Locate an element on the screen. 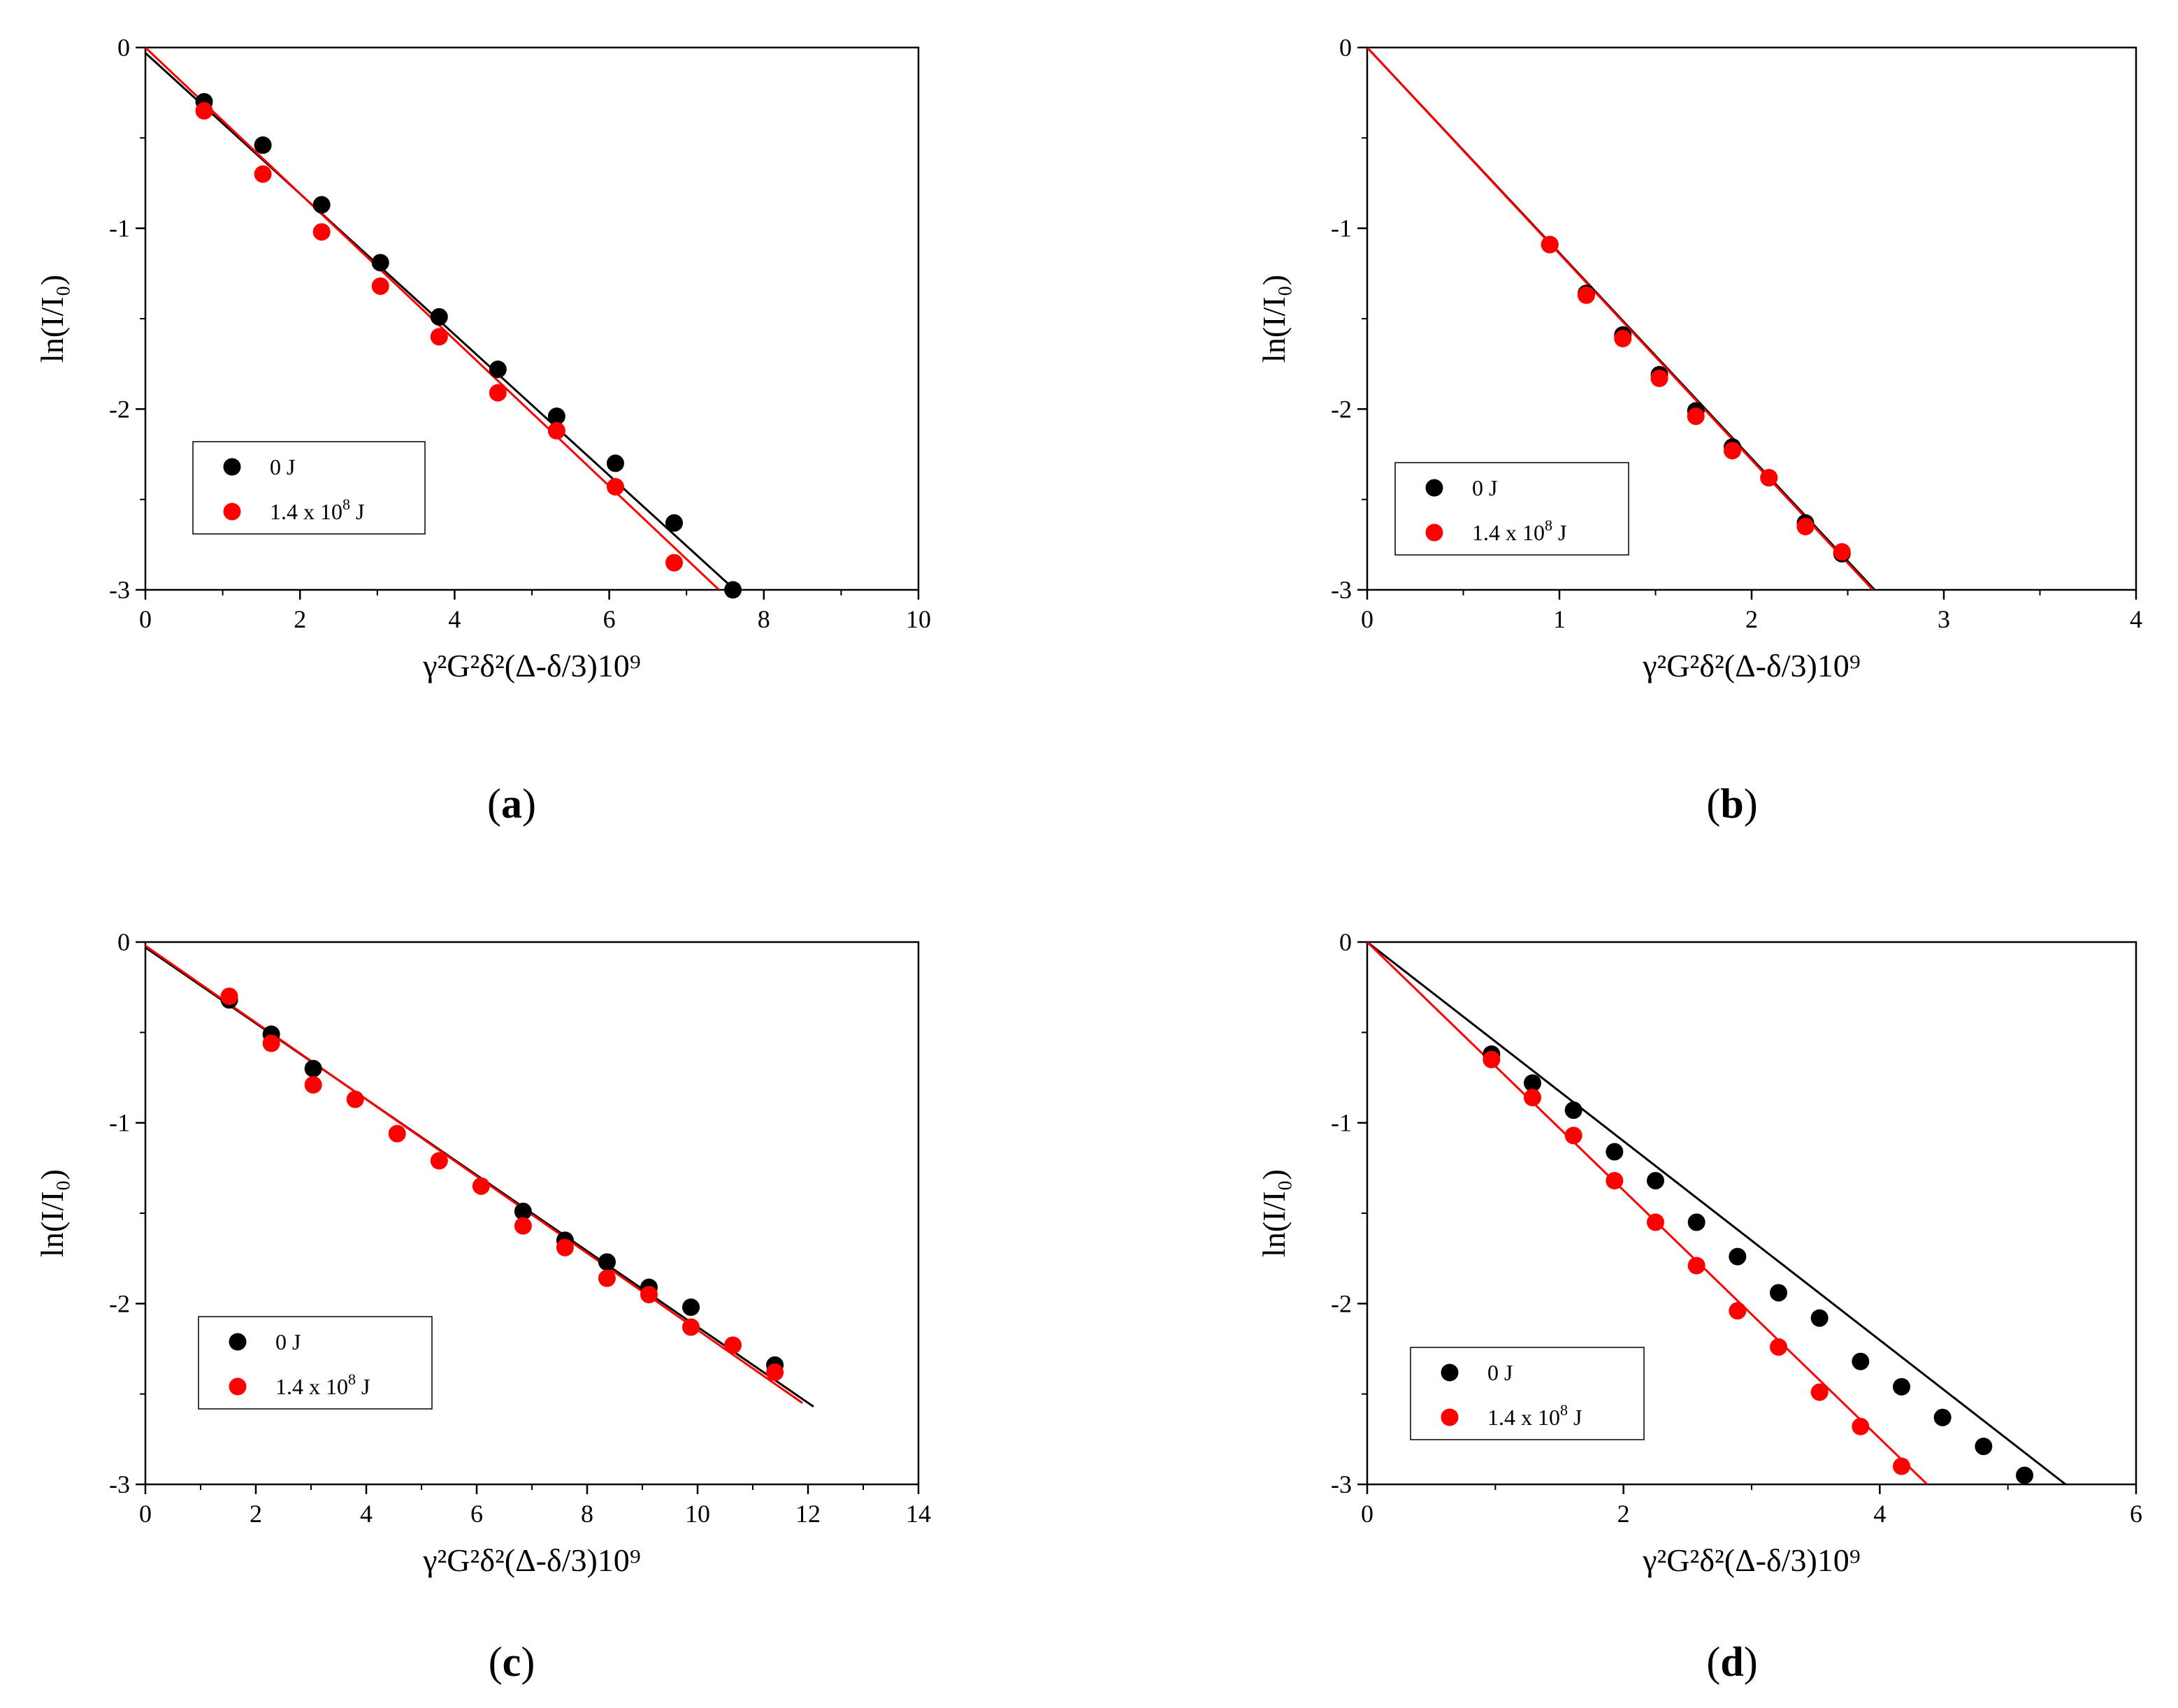 The height and width of the screenshot is (1708, 2178). x-tick-label: 1 is located at coordinates (1559, 619).